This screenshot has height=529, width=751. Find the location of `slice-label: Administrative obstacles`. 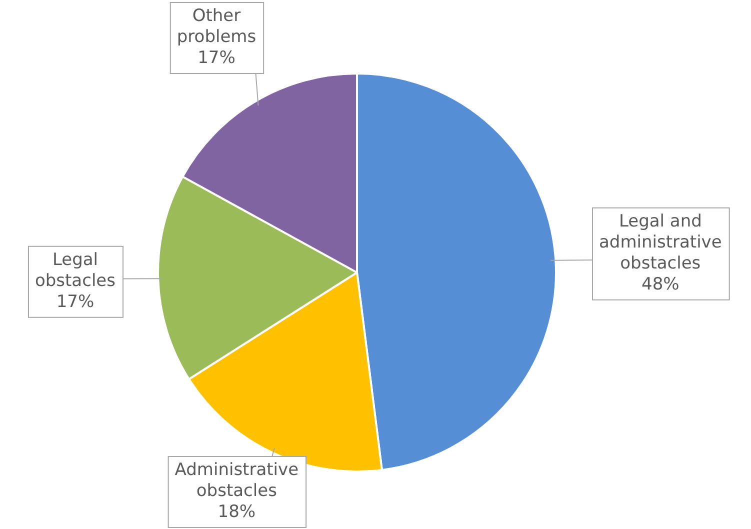

slice-label: Administrative obstacles is located at coordinates (236, 480).